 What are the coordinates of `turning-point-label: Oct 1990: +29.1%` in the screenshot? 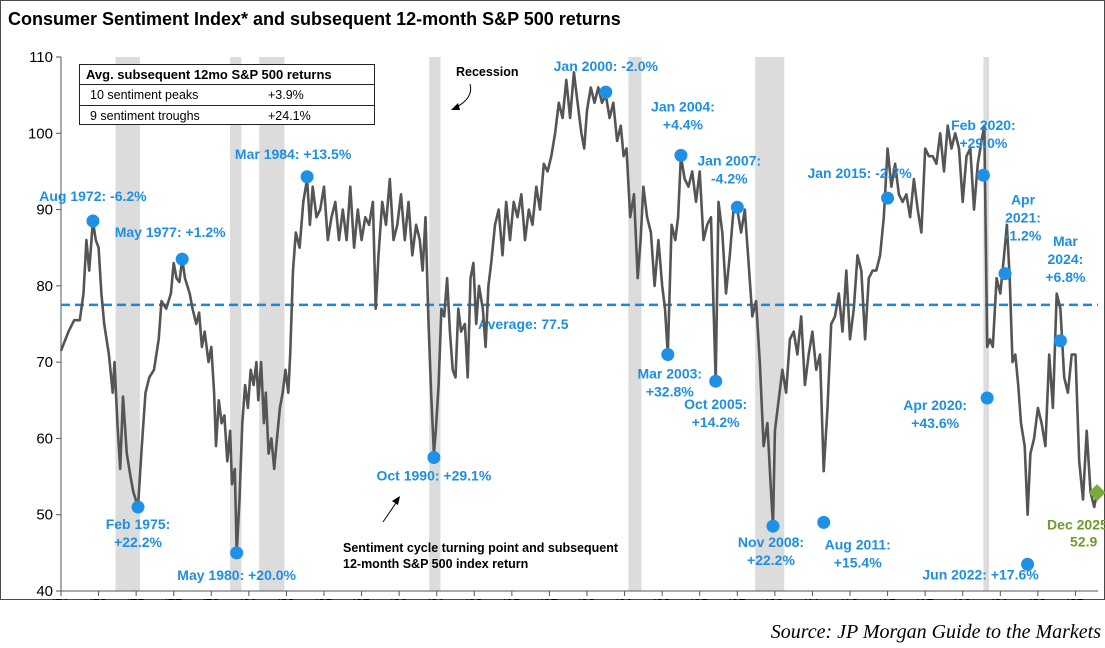 It's located at (434, 476).